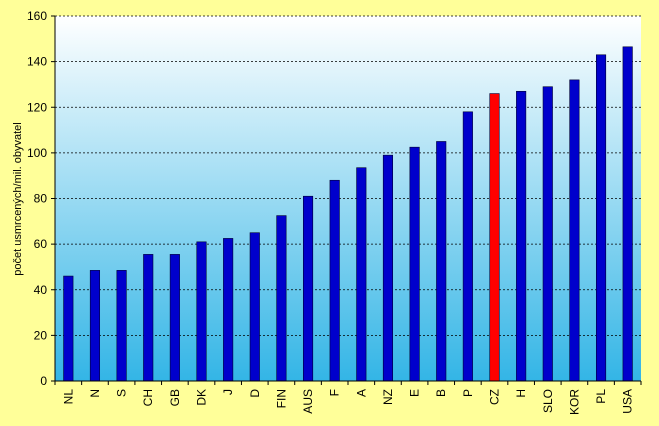  Describe the element at coordinates (281, 398) in the screenshot. I see `x-tick-label-fin: FIN` at that location.